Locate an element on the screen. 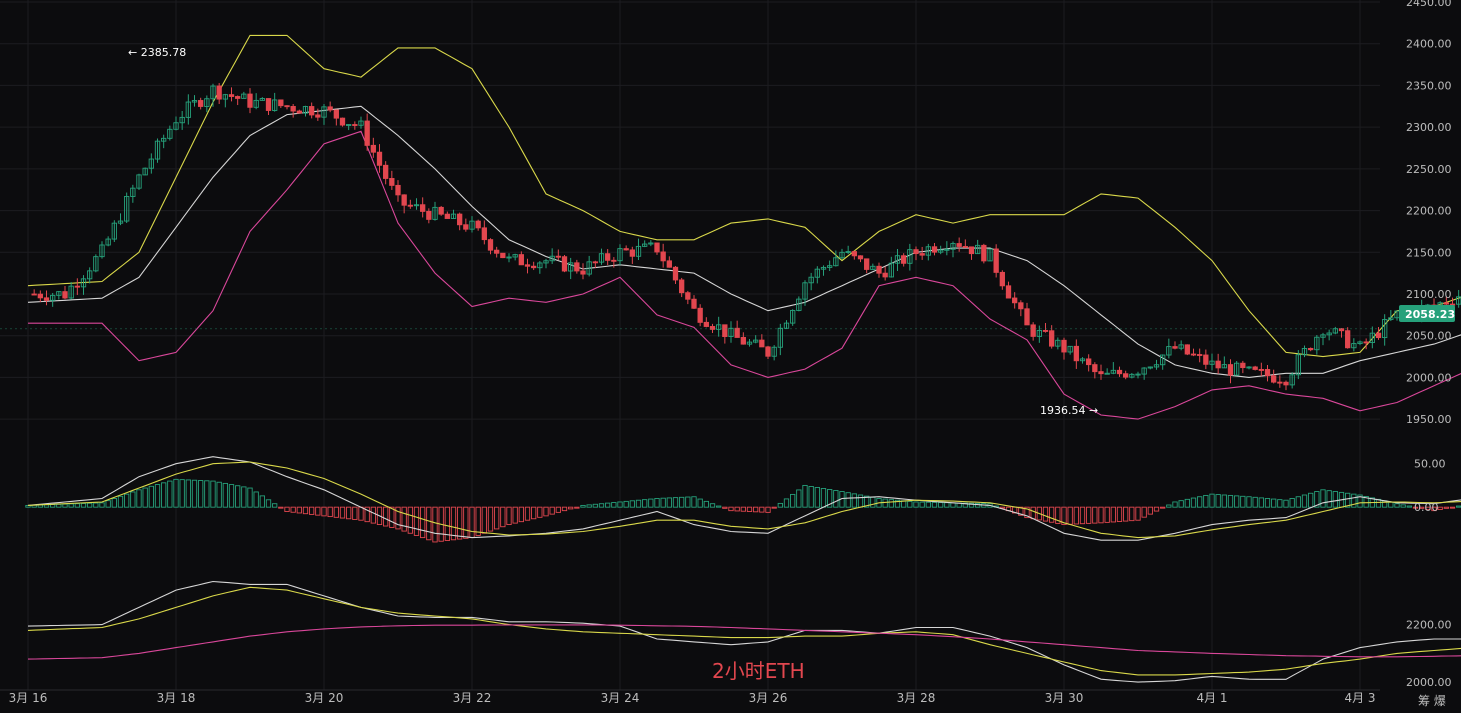 The height and width of the screenshot is (713, 1461). lower-indicator-panel is located at coordinates (744, 631).